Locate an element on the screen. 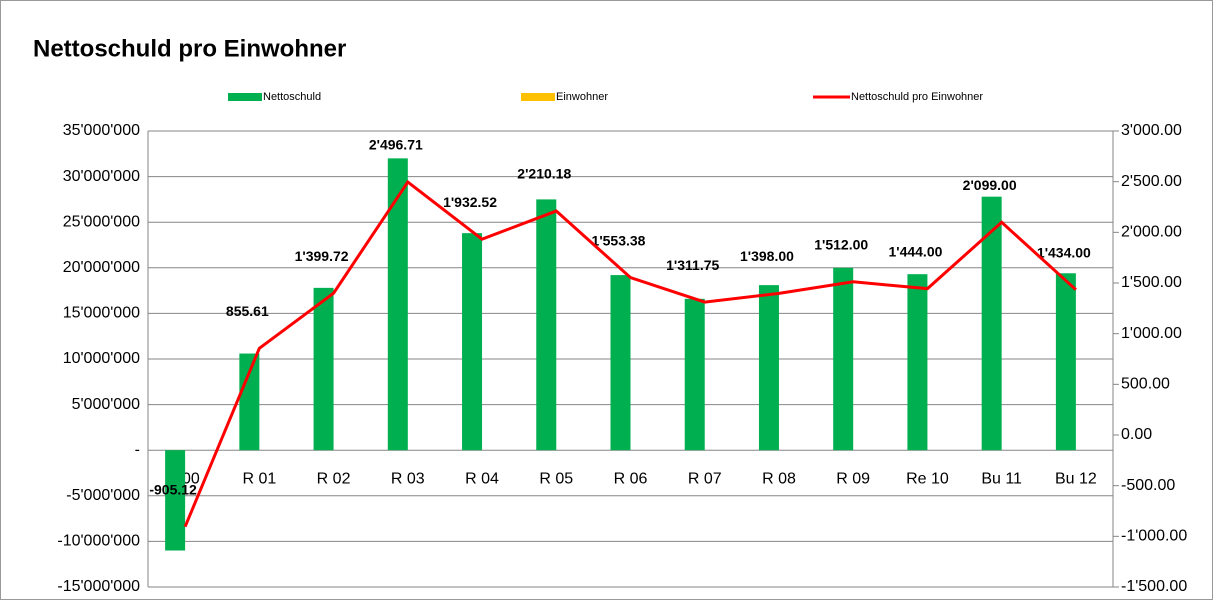  y2-tick-label: 1'500.00 is located at coordinates (1151, 282).